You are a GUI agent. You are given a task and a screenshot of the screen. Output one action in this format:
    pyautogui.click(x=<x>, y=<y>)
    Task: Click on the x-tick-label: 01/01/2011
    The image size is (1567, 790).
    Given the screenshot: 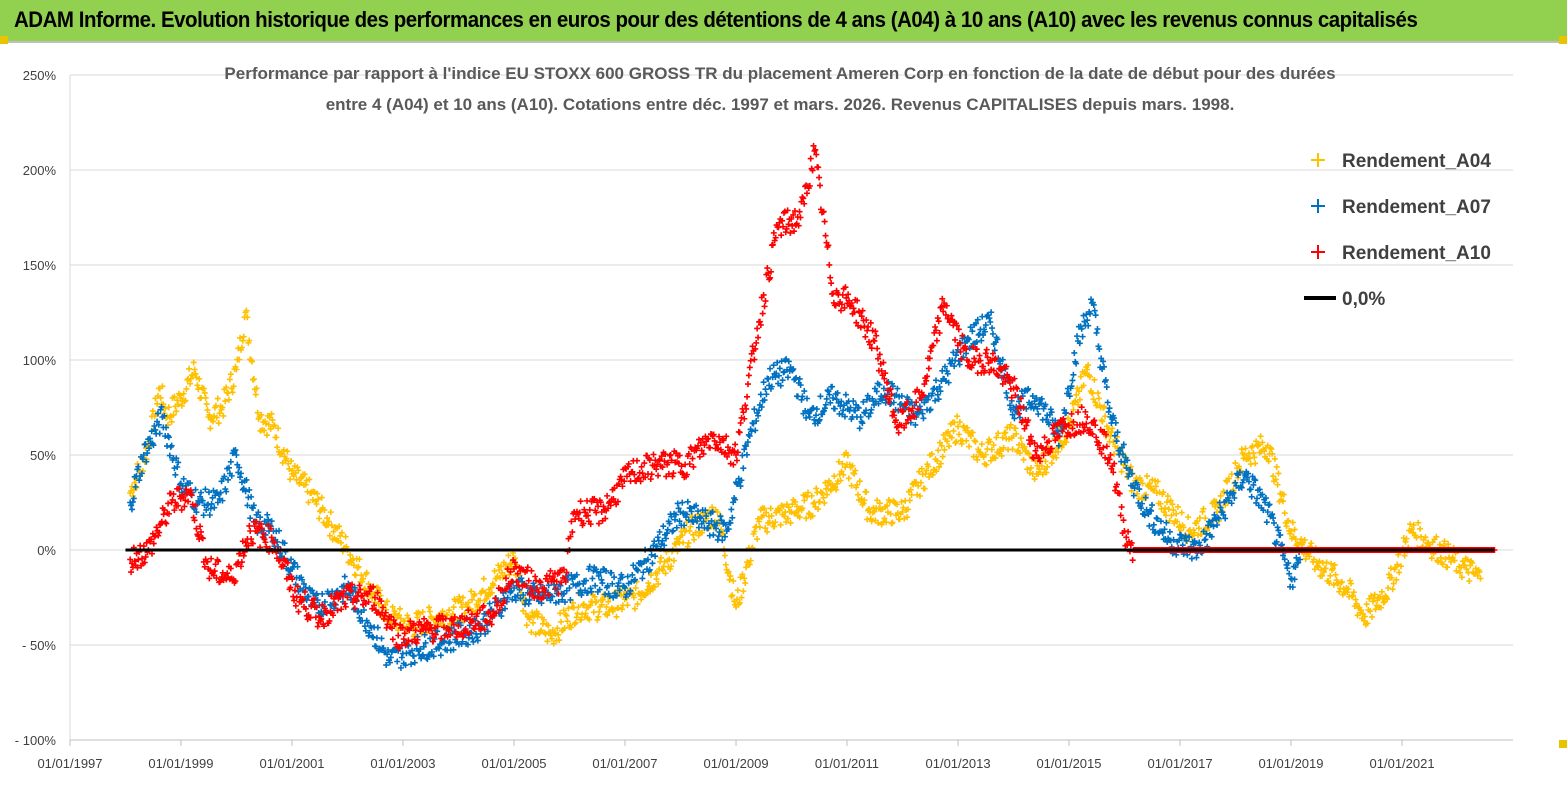 What is the action you would take?
    pyautogui.click(x=847, y=763)
    